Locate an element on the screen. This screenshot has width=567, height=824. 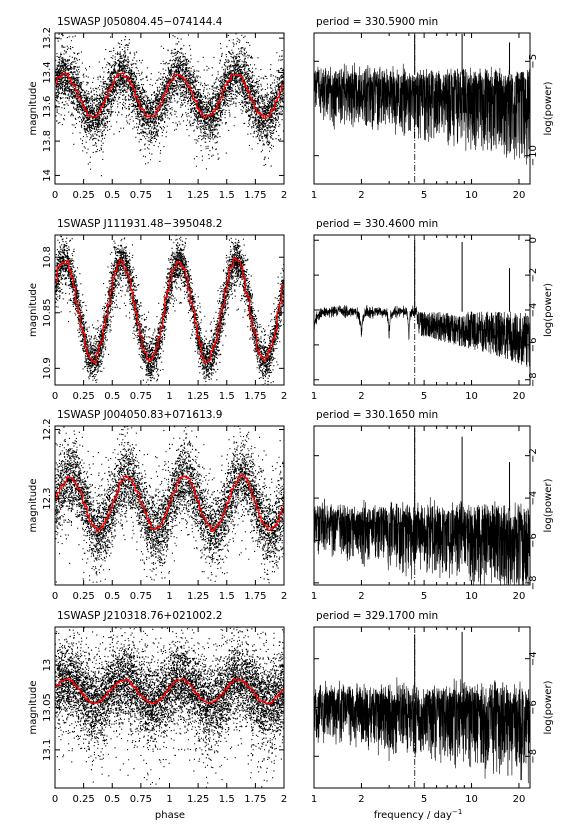
star-name-title: 1SWASP J050804.45−074144.4 is located at coordinates (140, 22).